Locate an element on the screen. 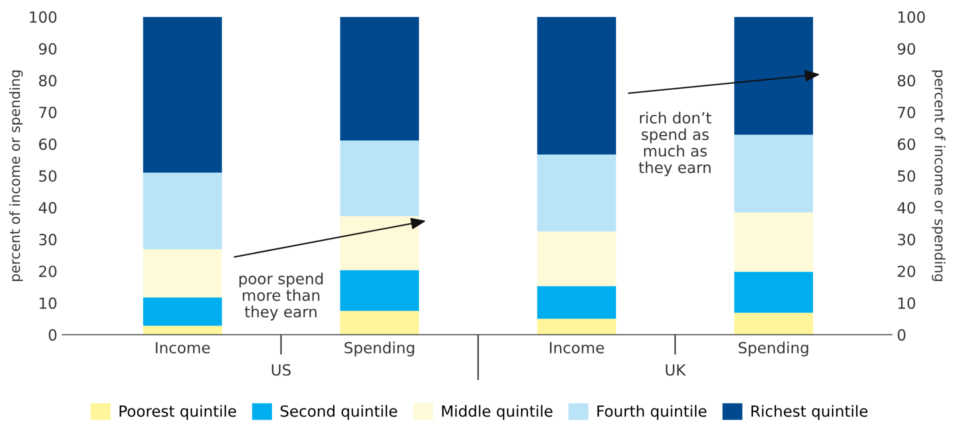 This screenshot has width=959, height=421. y-tick-label: 10 is located at coordinates (48, 303).